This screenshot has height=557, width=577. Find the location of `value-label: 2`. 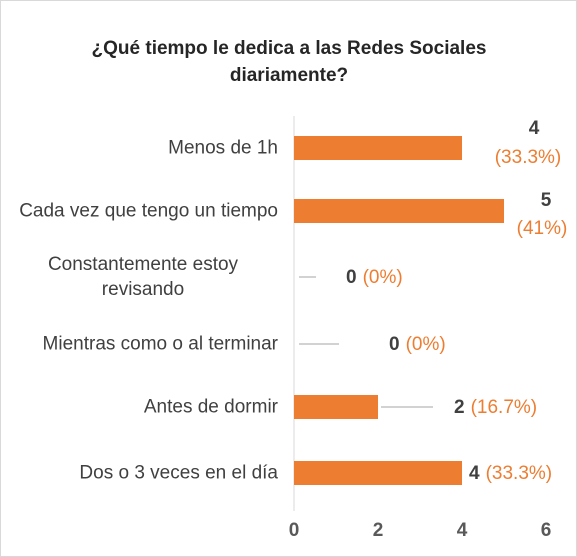

value-label: 2 is located at coordinates (459, 407).